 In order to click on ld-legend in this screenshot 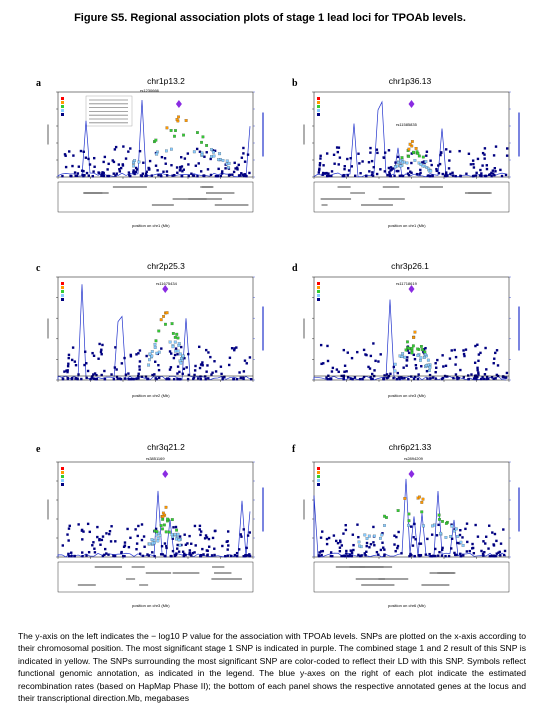, I will do `click(97, 111)`.